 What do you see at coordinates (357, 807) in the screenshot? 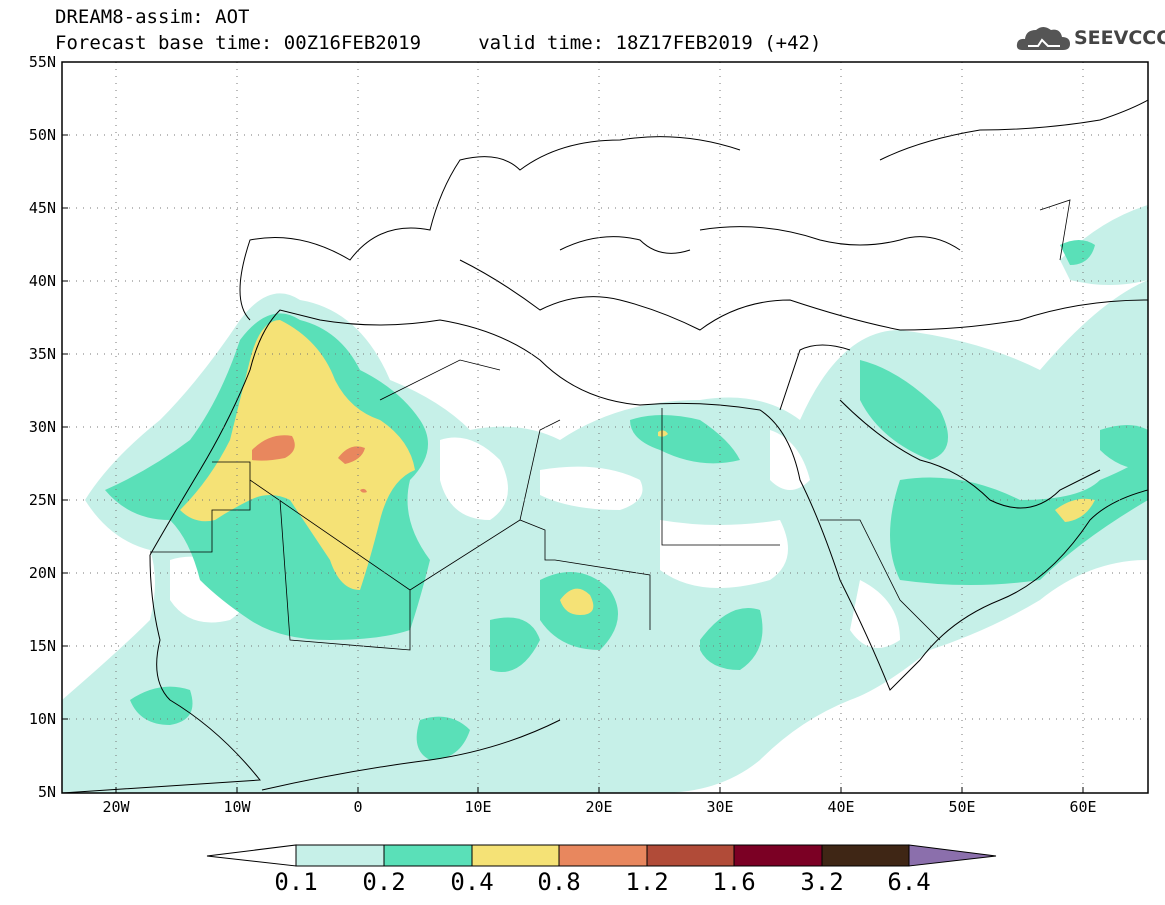
I see `lon-label: 0` at bounding box center [357, 807].